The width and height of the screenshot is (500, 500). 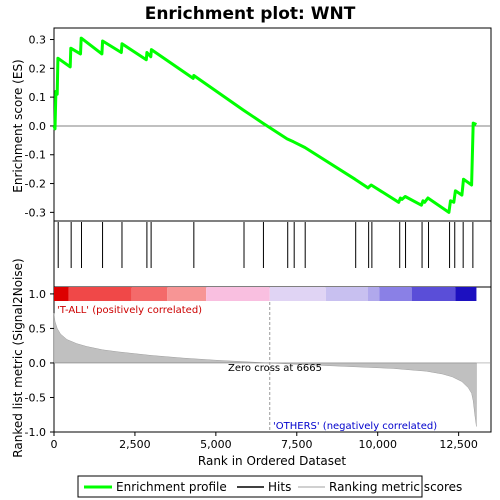 I want to click on metric-y-axis-label: Ranked list metric (Signal2Noise), so click(x=18, y=357).